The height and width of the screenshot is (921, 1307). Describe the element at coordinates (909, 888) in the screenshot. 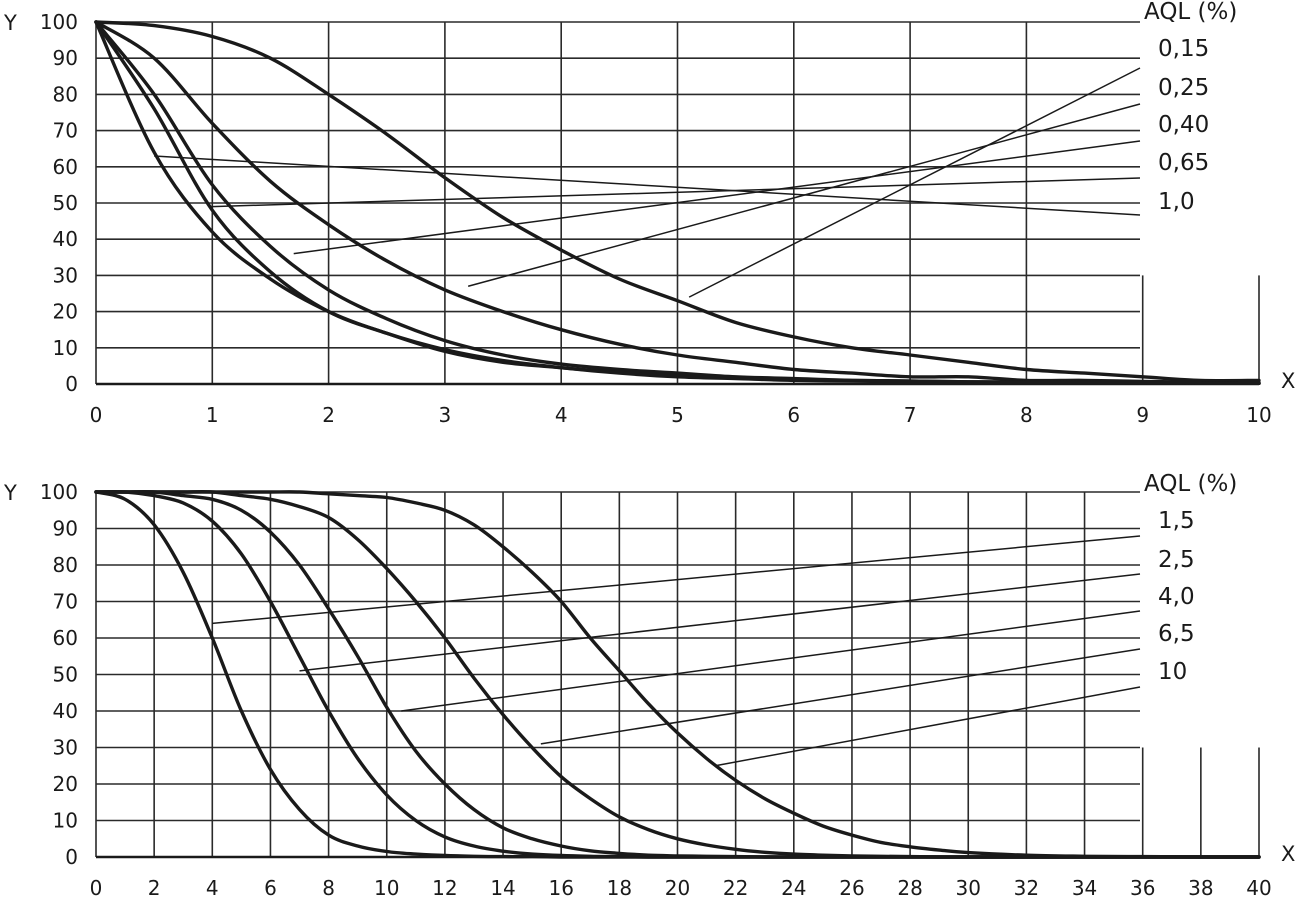

I see `x-tick-label: 28` at that location.